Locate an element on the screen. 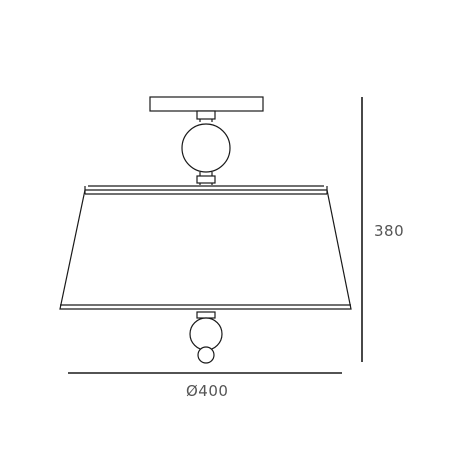 The image size is (452, 452). ceiling-canopy is located at coordinates (206, 104).